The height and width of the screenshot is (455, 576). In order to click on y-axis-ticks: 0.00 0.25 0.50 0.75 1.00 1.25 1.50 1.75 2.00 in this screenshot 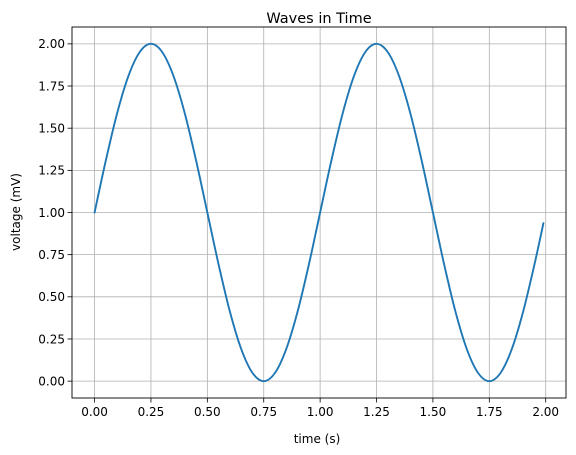, I will do `click(55, 212)`.